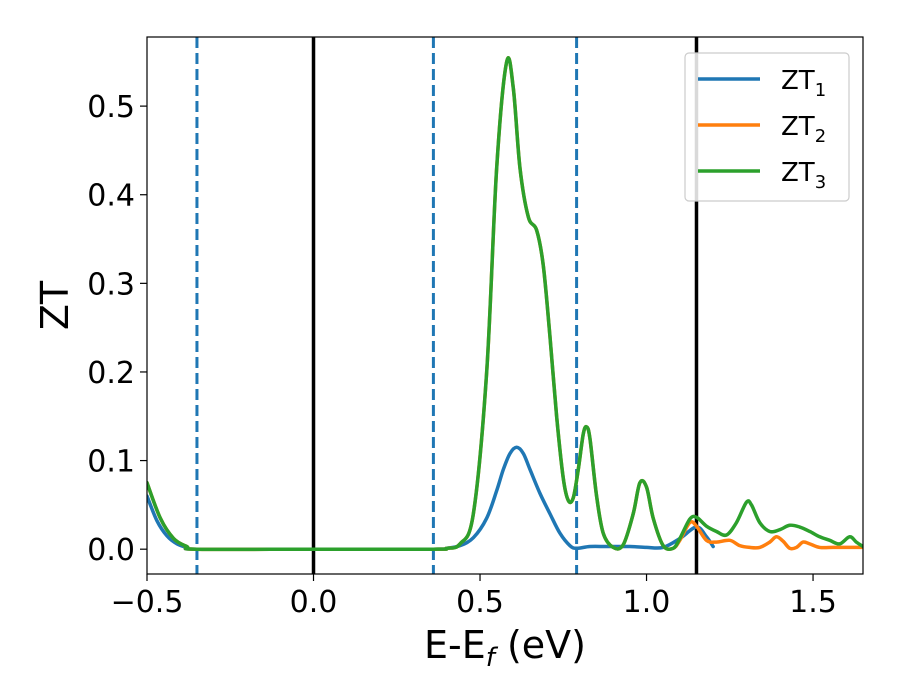  I want to click on x-tick-label-1: 0.0, so click(314, 602).